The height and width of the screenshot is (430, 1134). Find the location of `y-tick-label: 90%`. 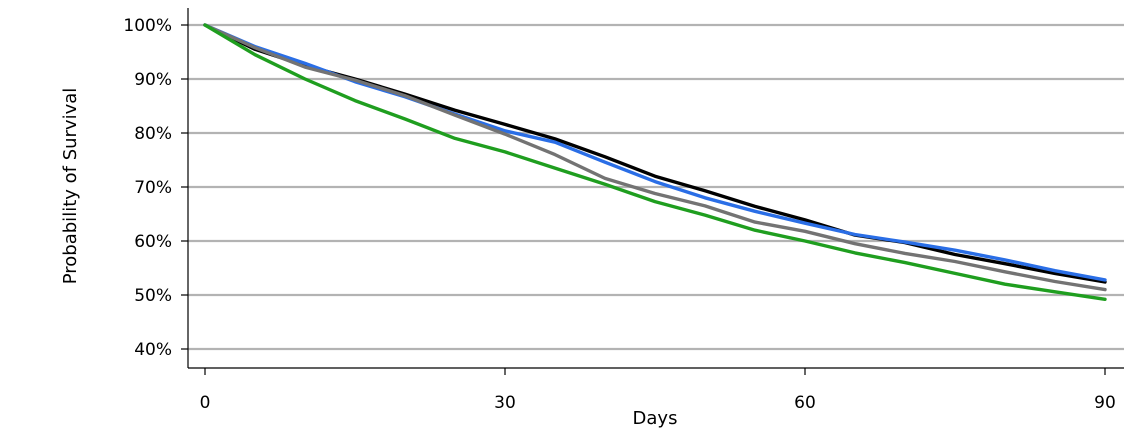

y-tick-label: 90% is located at coordinates (153, 80).